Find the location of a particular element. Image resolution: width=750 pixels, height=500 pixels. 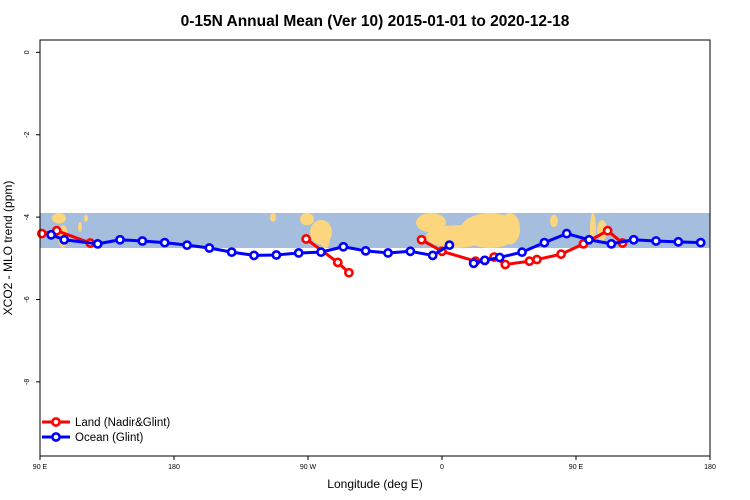

legend-label: Land (Nadir&Glint) is located at coordinates (122, 423).